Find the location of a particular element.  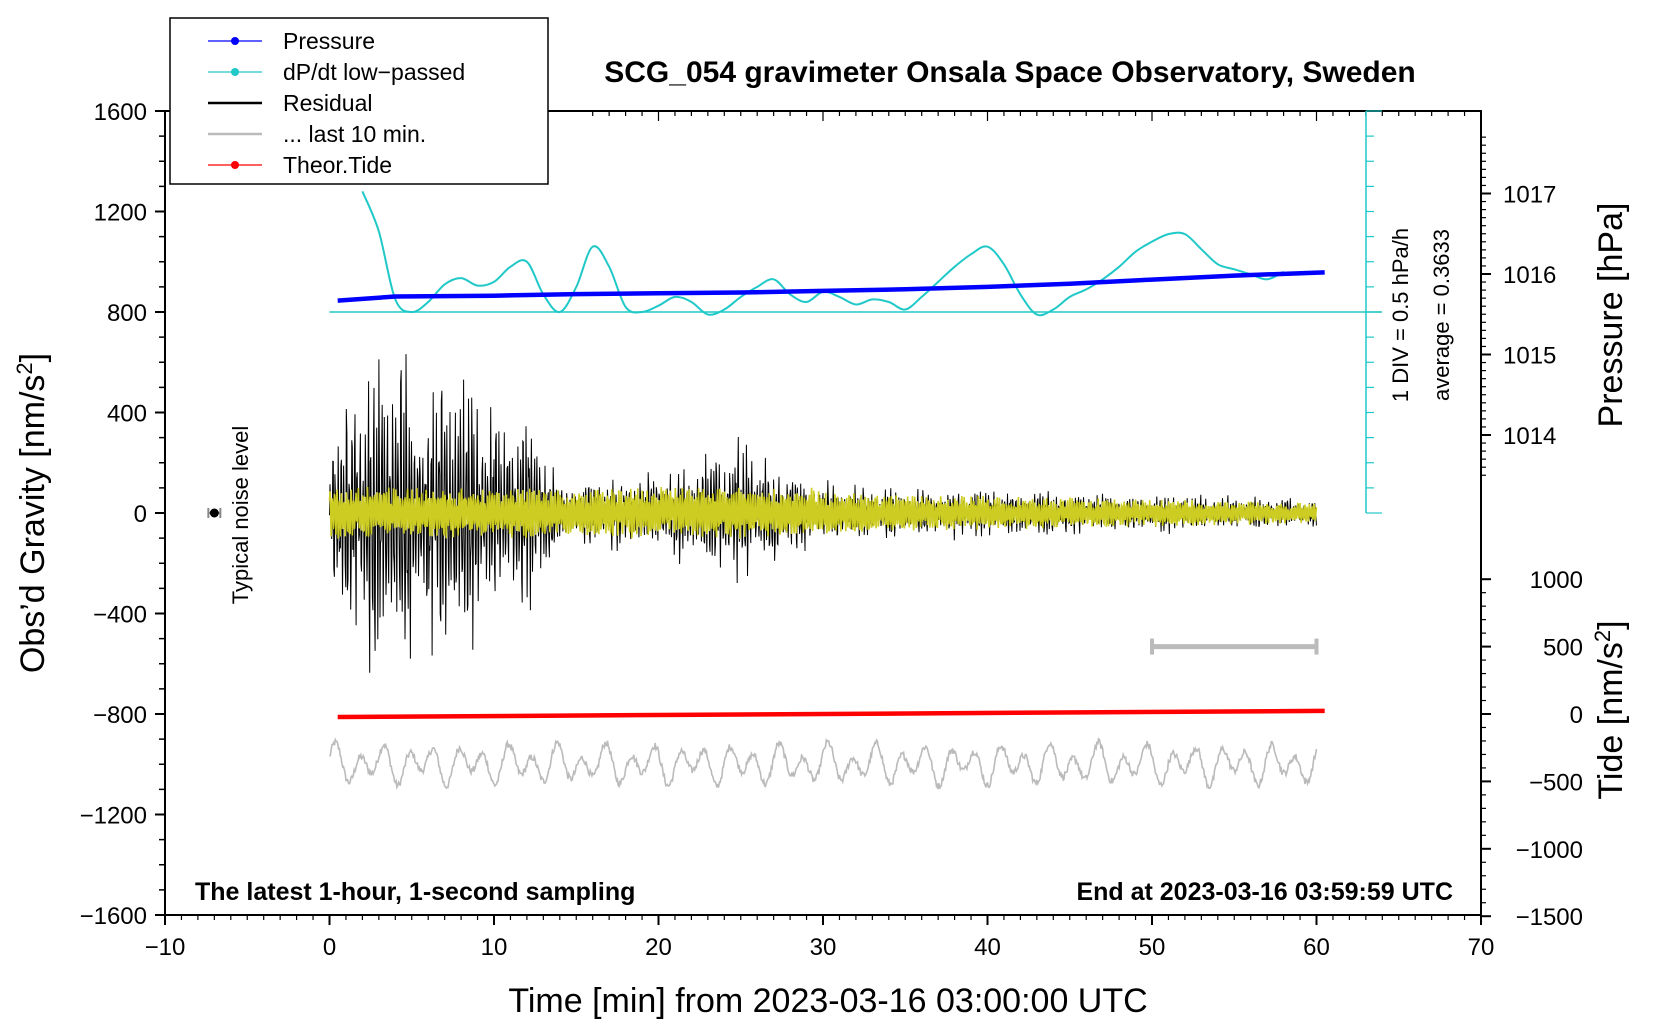

tide-tick-label: 500 is located at coordinates (1563, 648).